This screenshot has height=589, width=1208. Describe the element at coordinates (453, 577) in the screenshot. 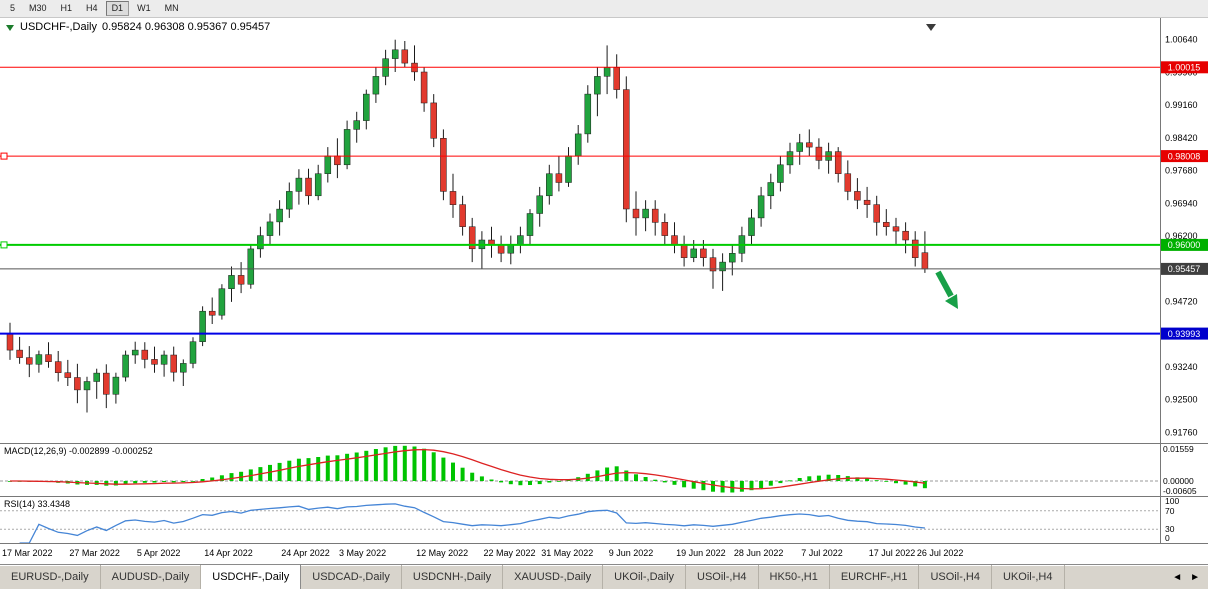

I see `tab-usdcnh-daily: USDCNH-,Daily` at that location.